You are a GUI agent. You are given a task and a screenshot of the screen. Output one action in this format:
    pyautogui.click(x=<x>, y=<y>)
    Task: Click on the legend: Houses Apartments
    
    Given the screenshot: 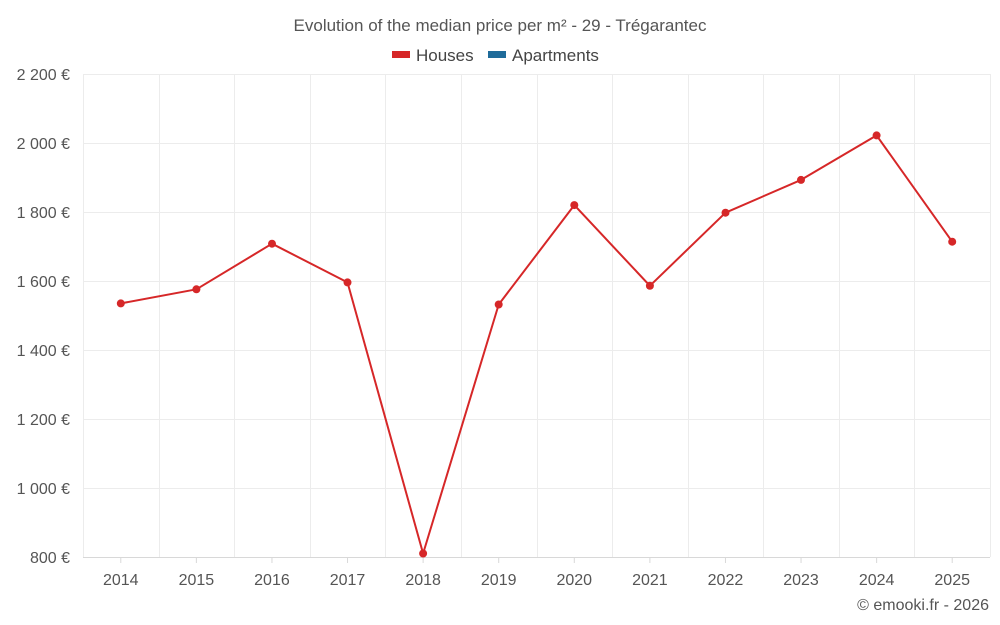 What is the action you would take?
    pyautogui.click(x=495, y=55)
    